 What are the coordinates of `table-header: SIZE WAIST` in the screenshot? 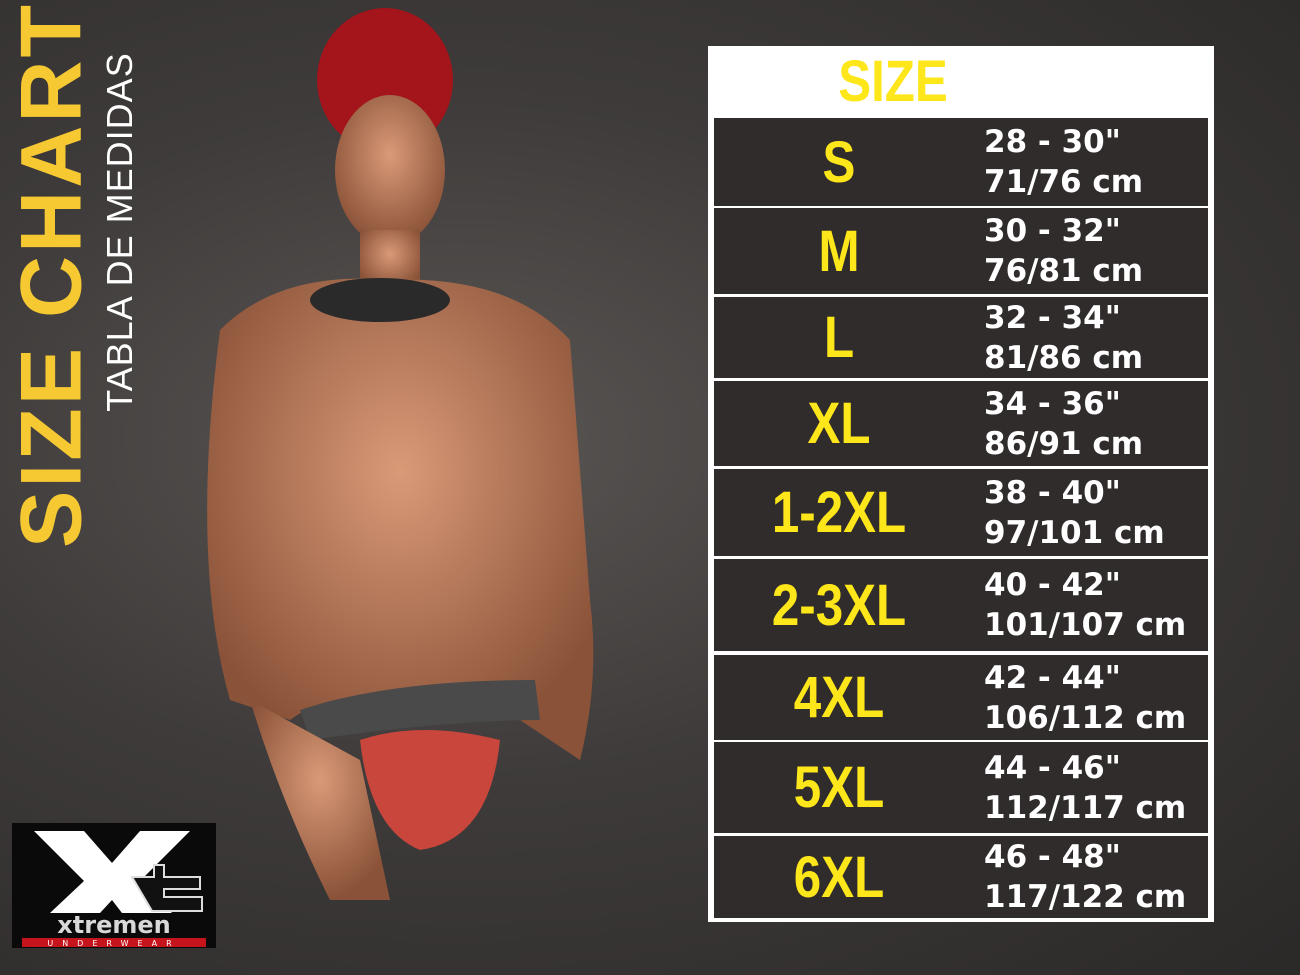 It's located at (961, 81).